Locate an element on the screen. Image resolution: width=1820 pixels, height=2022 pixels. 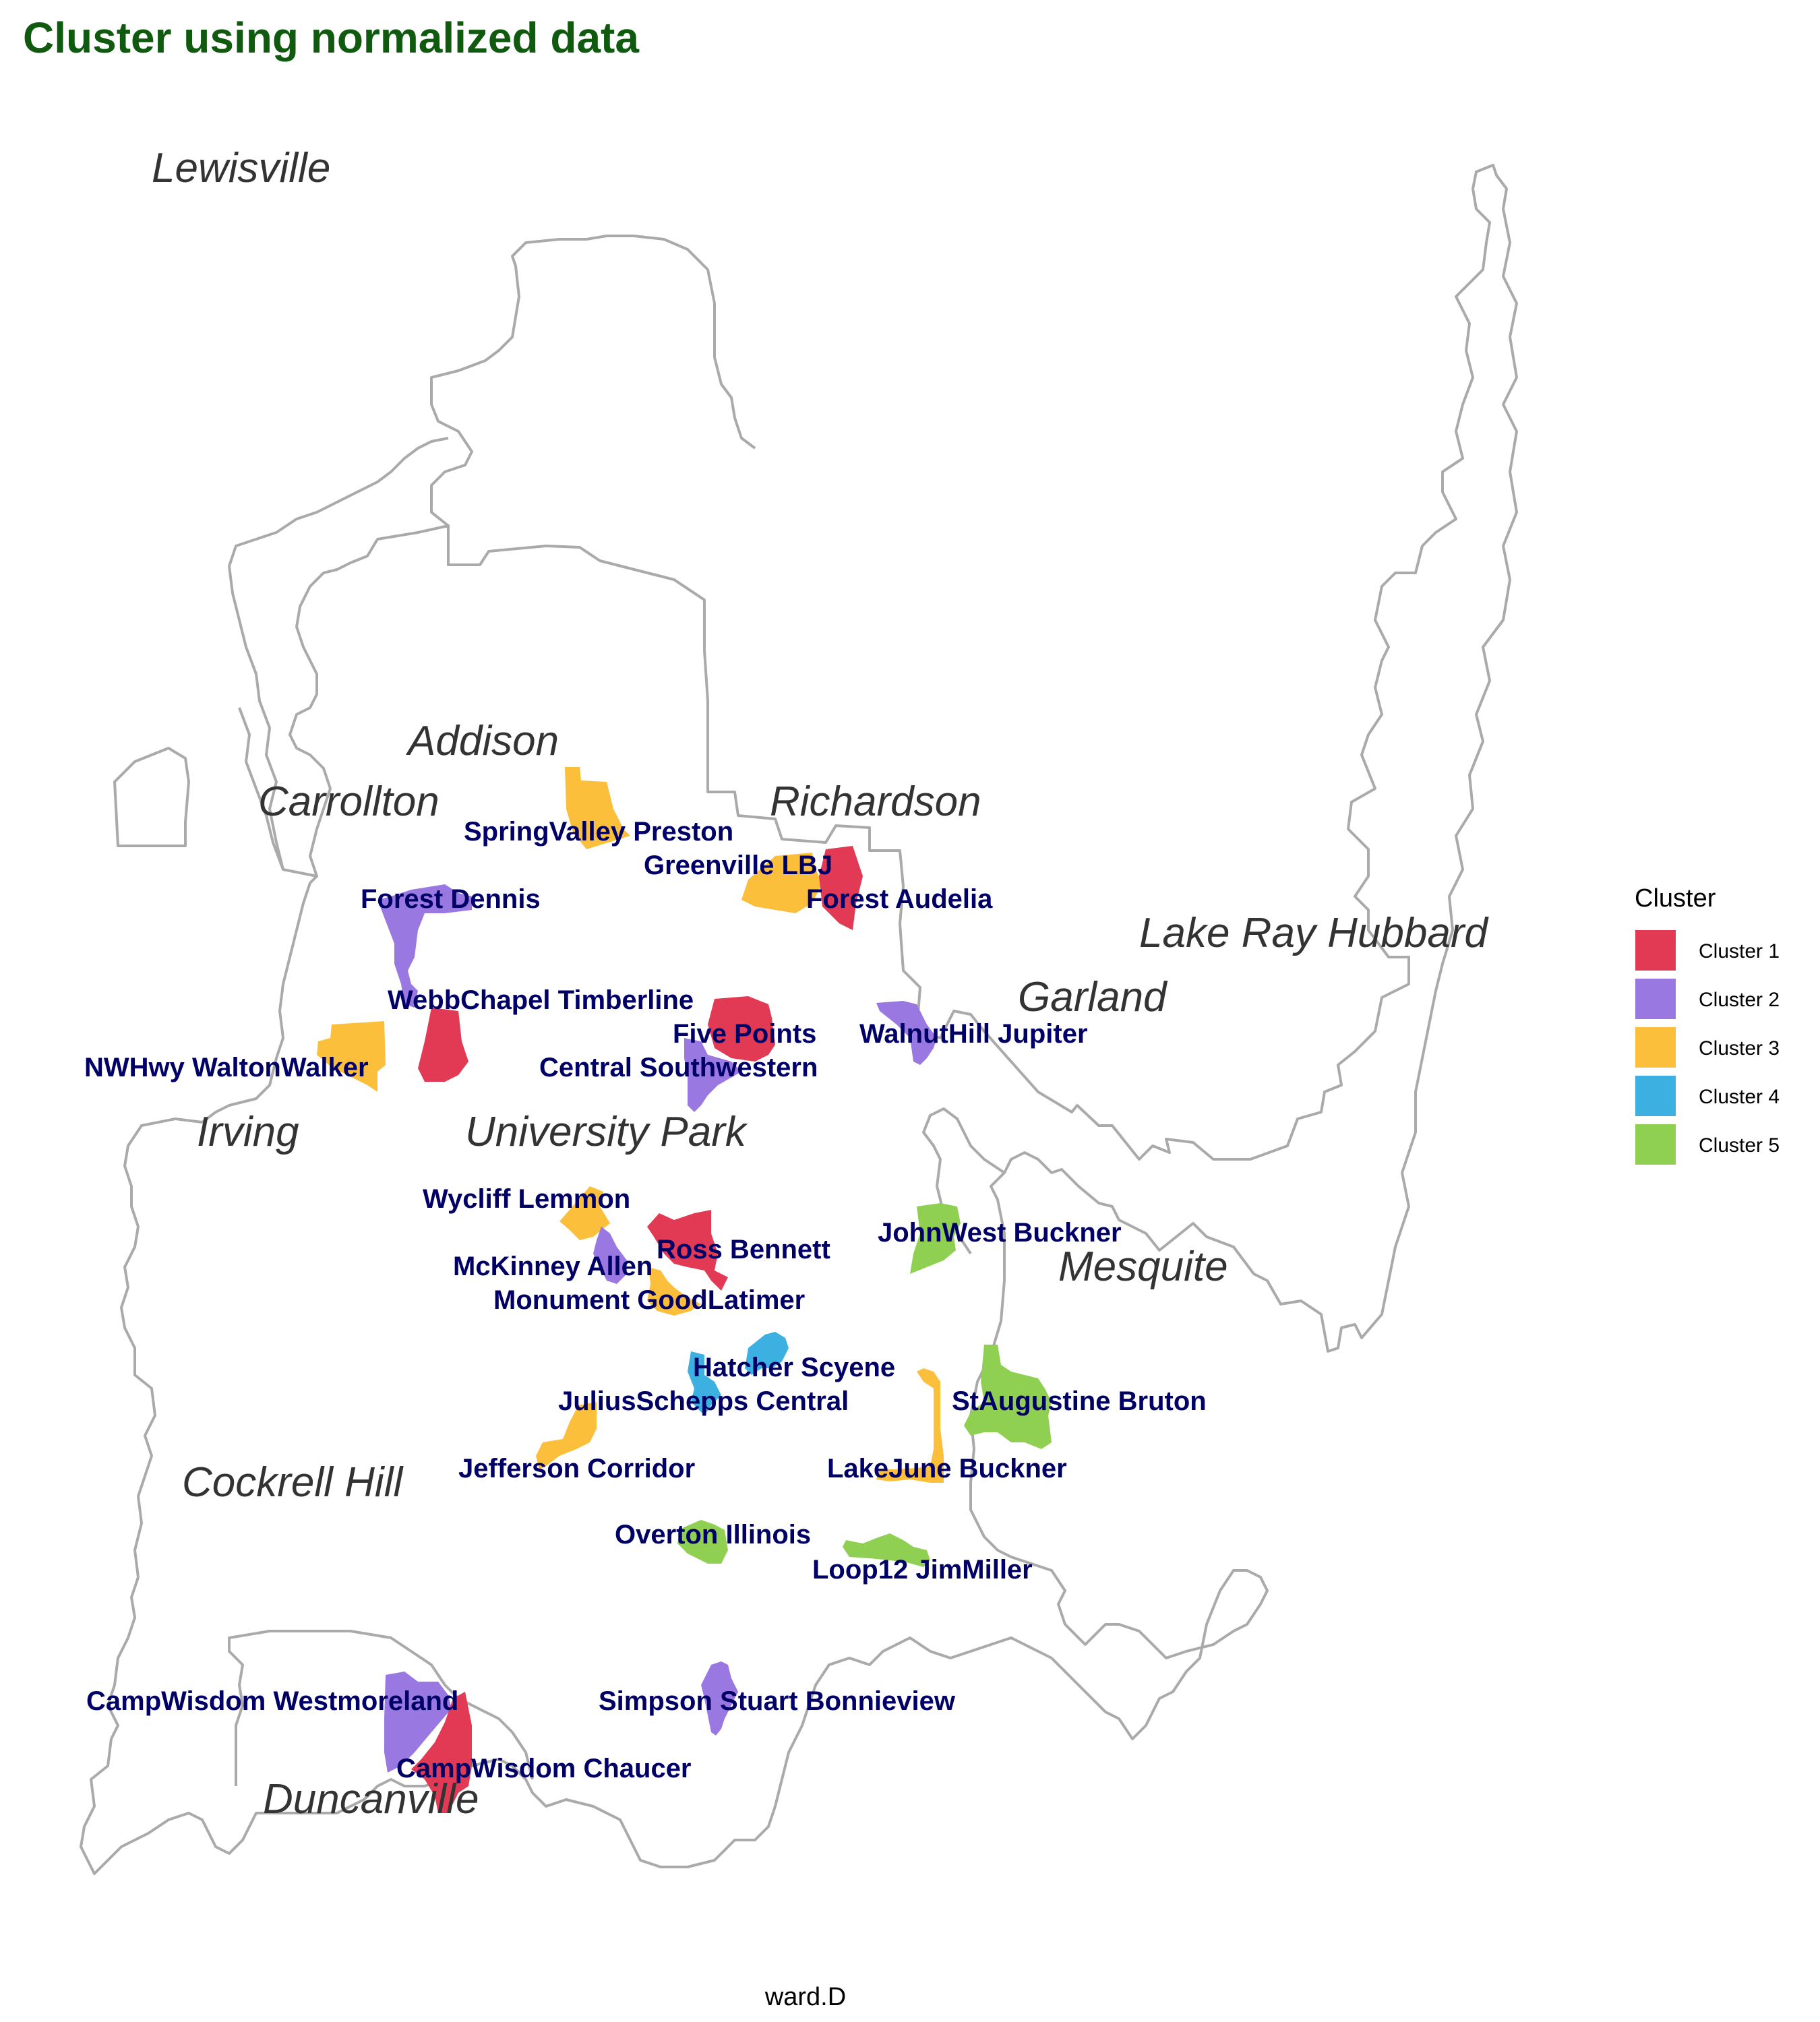
legend-label-cluster-5: Cluster 5 is located at coordinates (1739, 1145).